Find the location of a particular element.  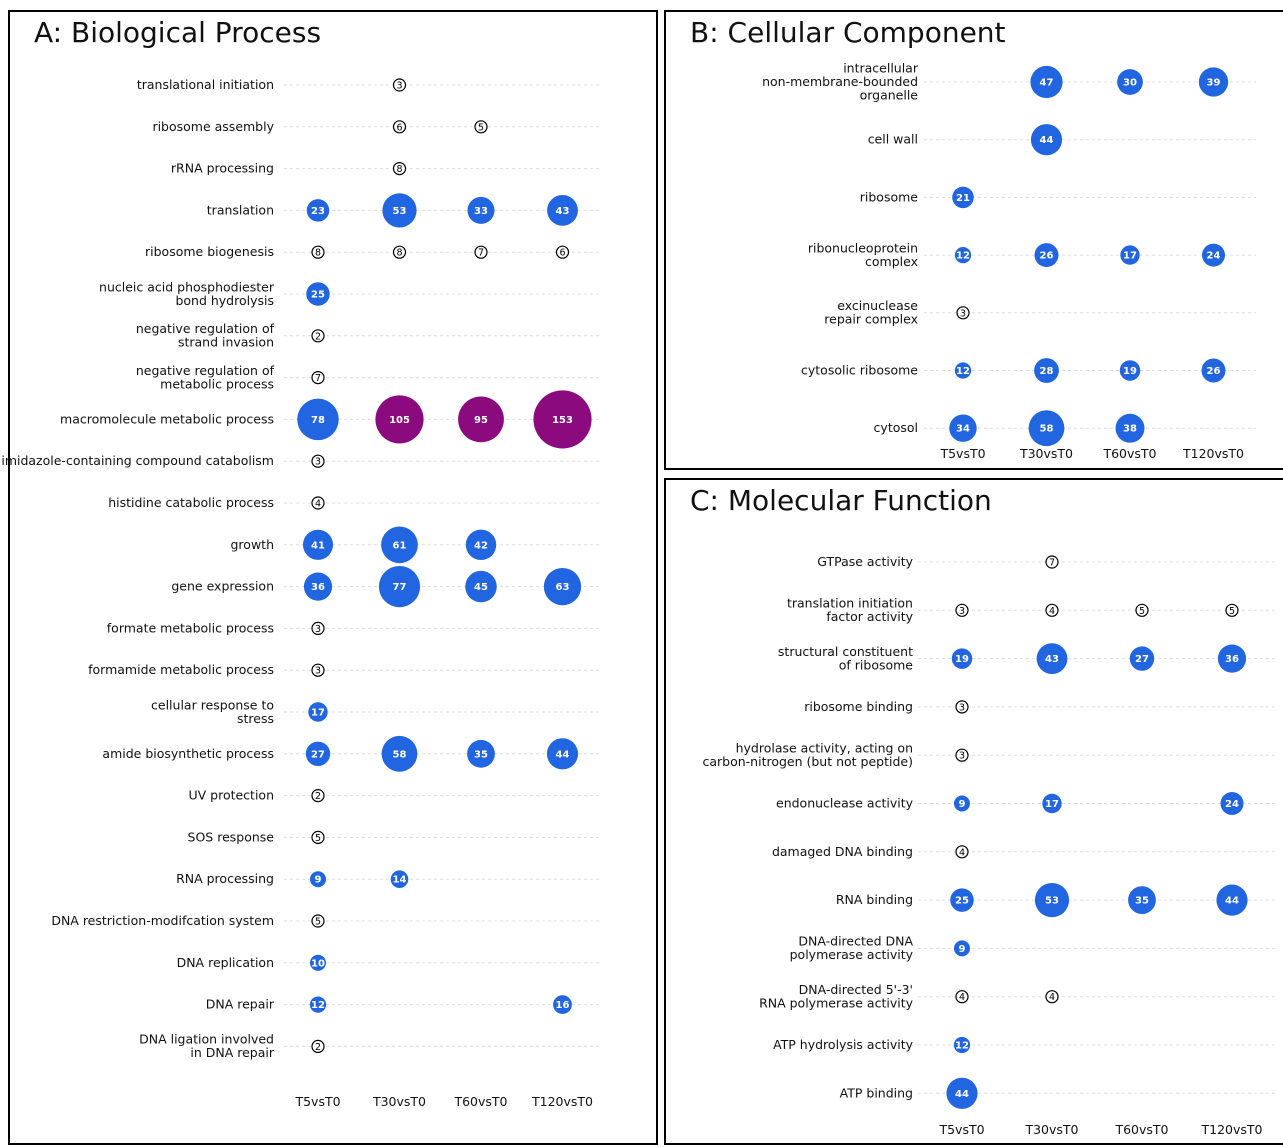

data-label: 16 is located at coordinates (563, 1005).